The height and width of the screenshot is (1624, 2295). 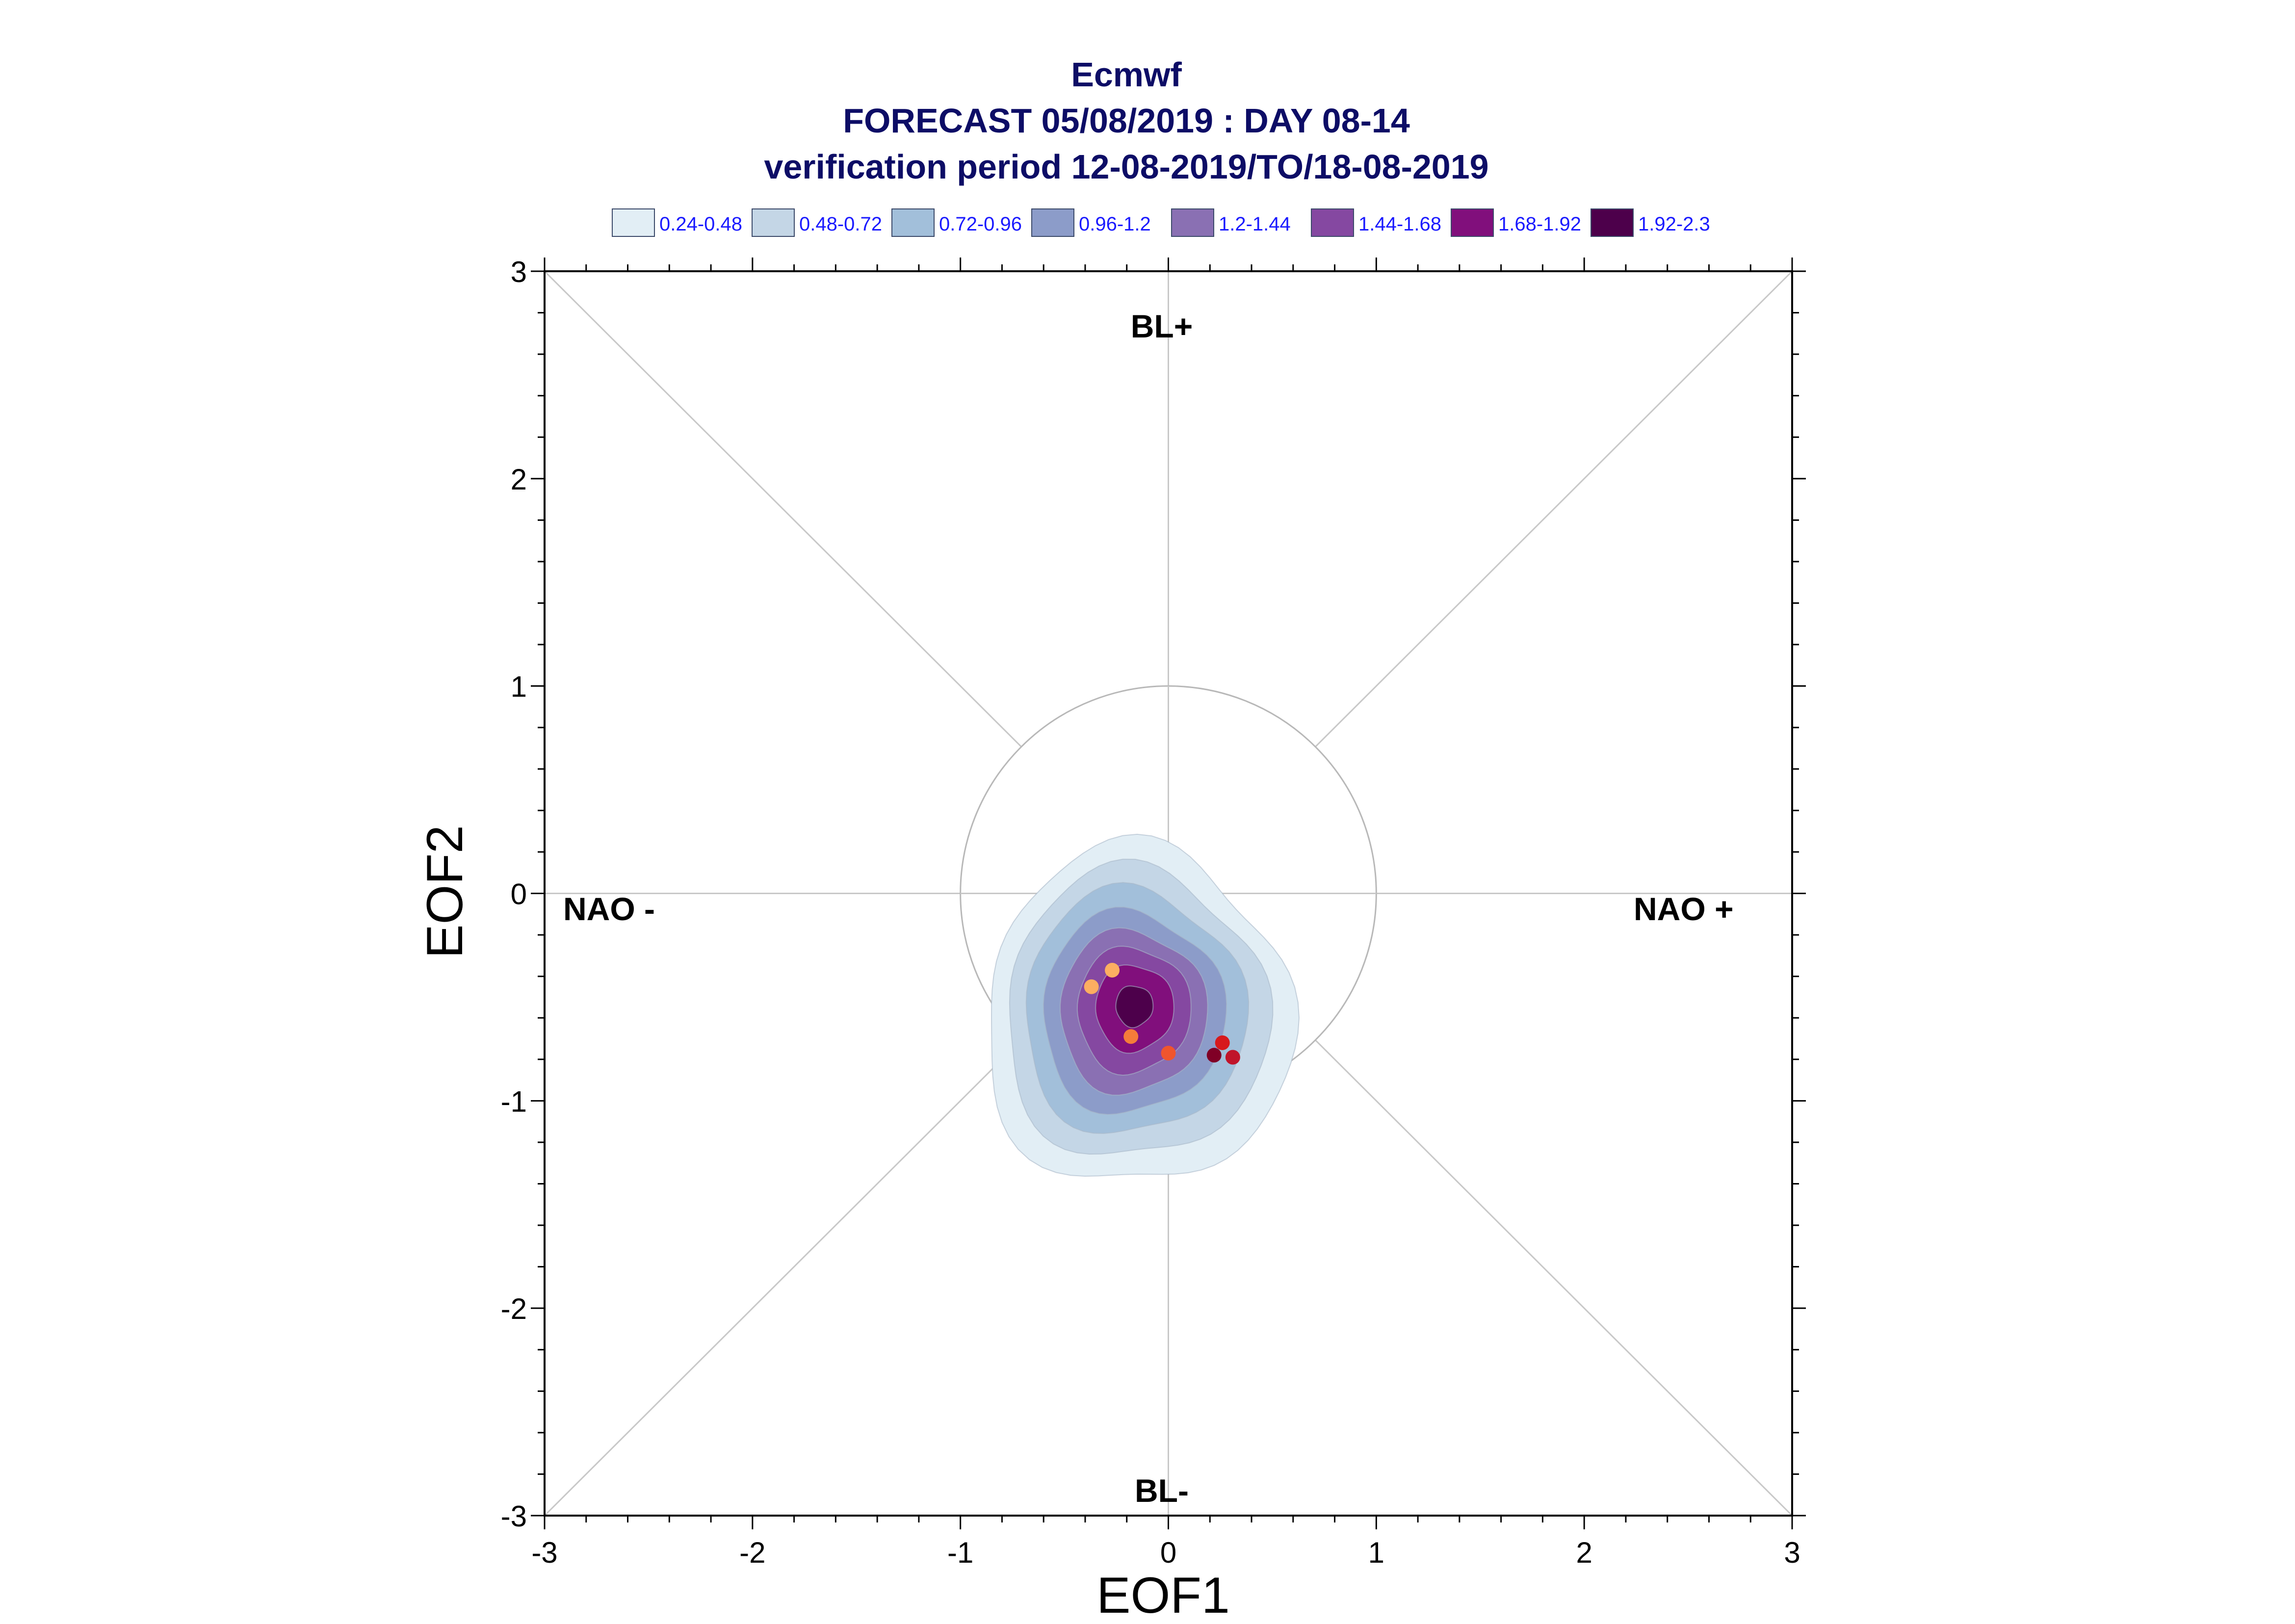 What do you see at coordinates (1255, 224) in the screenshot?
I see `legend-label-4: 1.2-1.44` at bounding box center [1255, 224].